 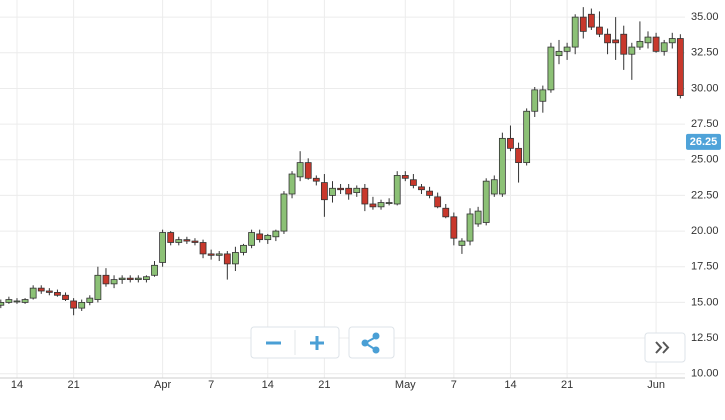 What do you see at coordinates (656, 385) in the screenshot?
I see `x-tick-label: Jun` at bounding box center [656, 385].